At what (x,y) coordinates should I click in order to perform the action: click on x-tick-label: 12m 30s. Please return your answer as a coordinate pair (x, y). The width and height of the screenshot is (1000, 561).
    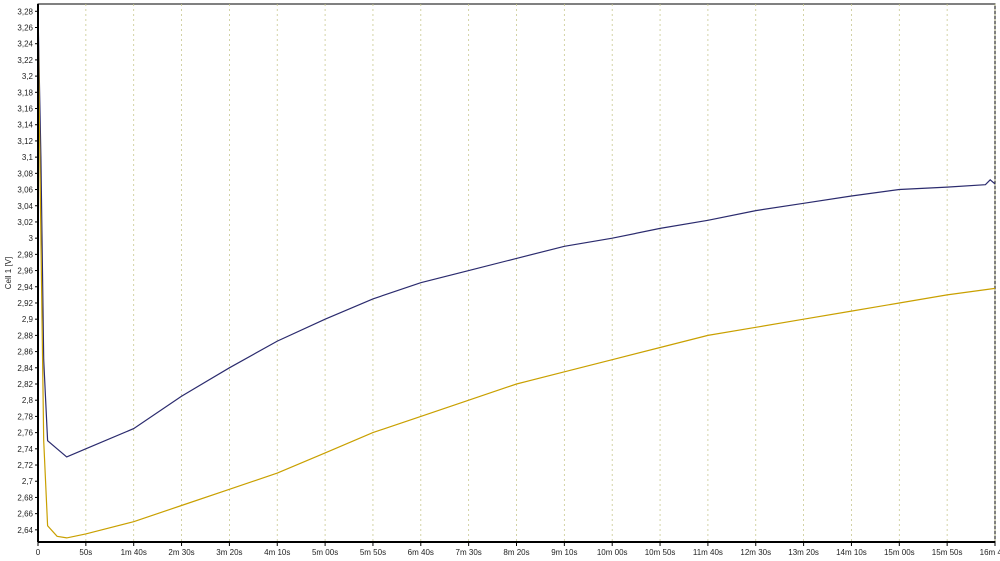
    Looking at the image, I should click on (755, 552).